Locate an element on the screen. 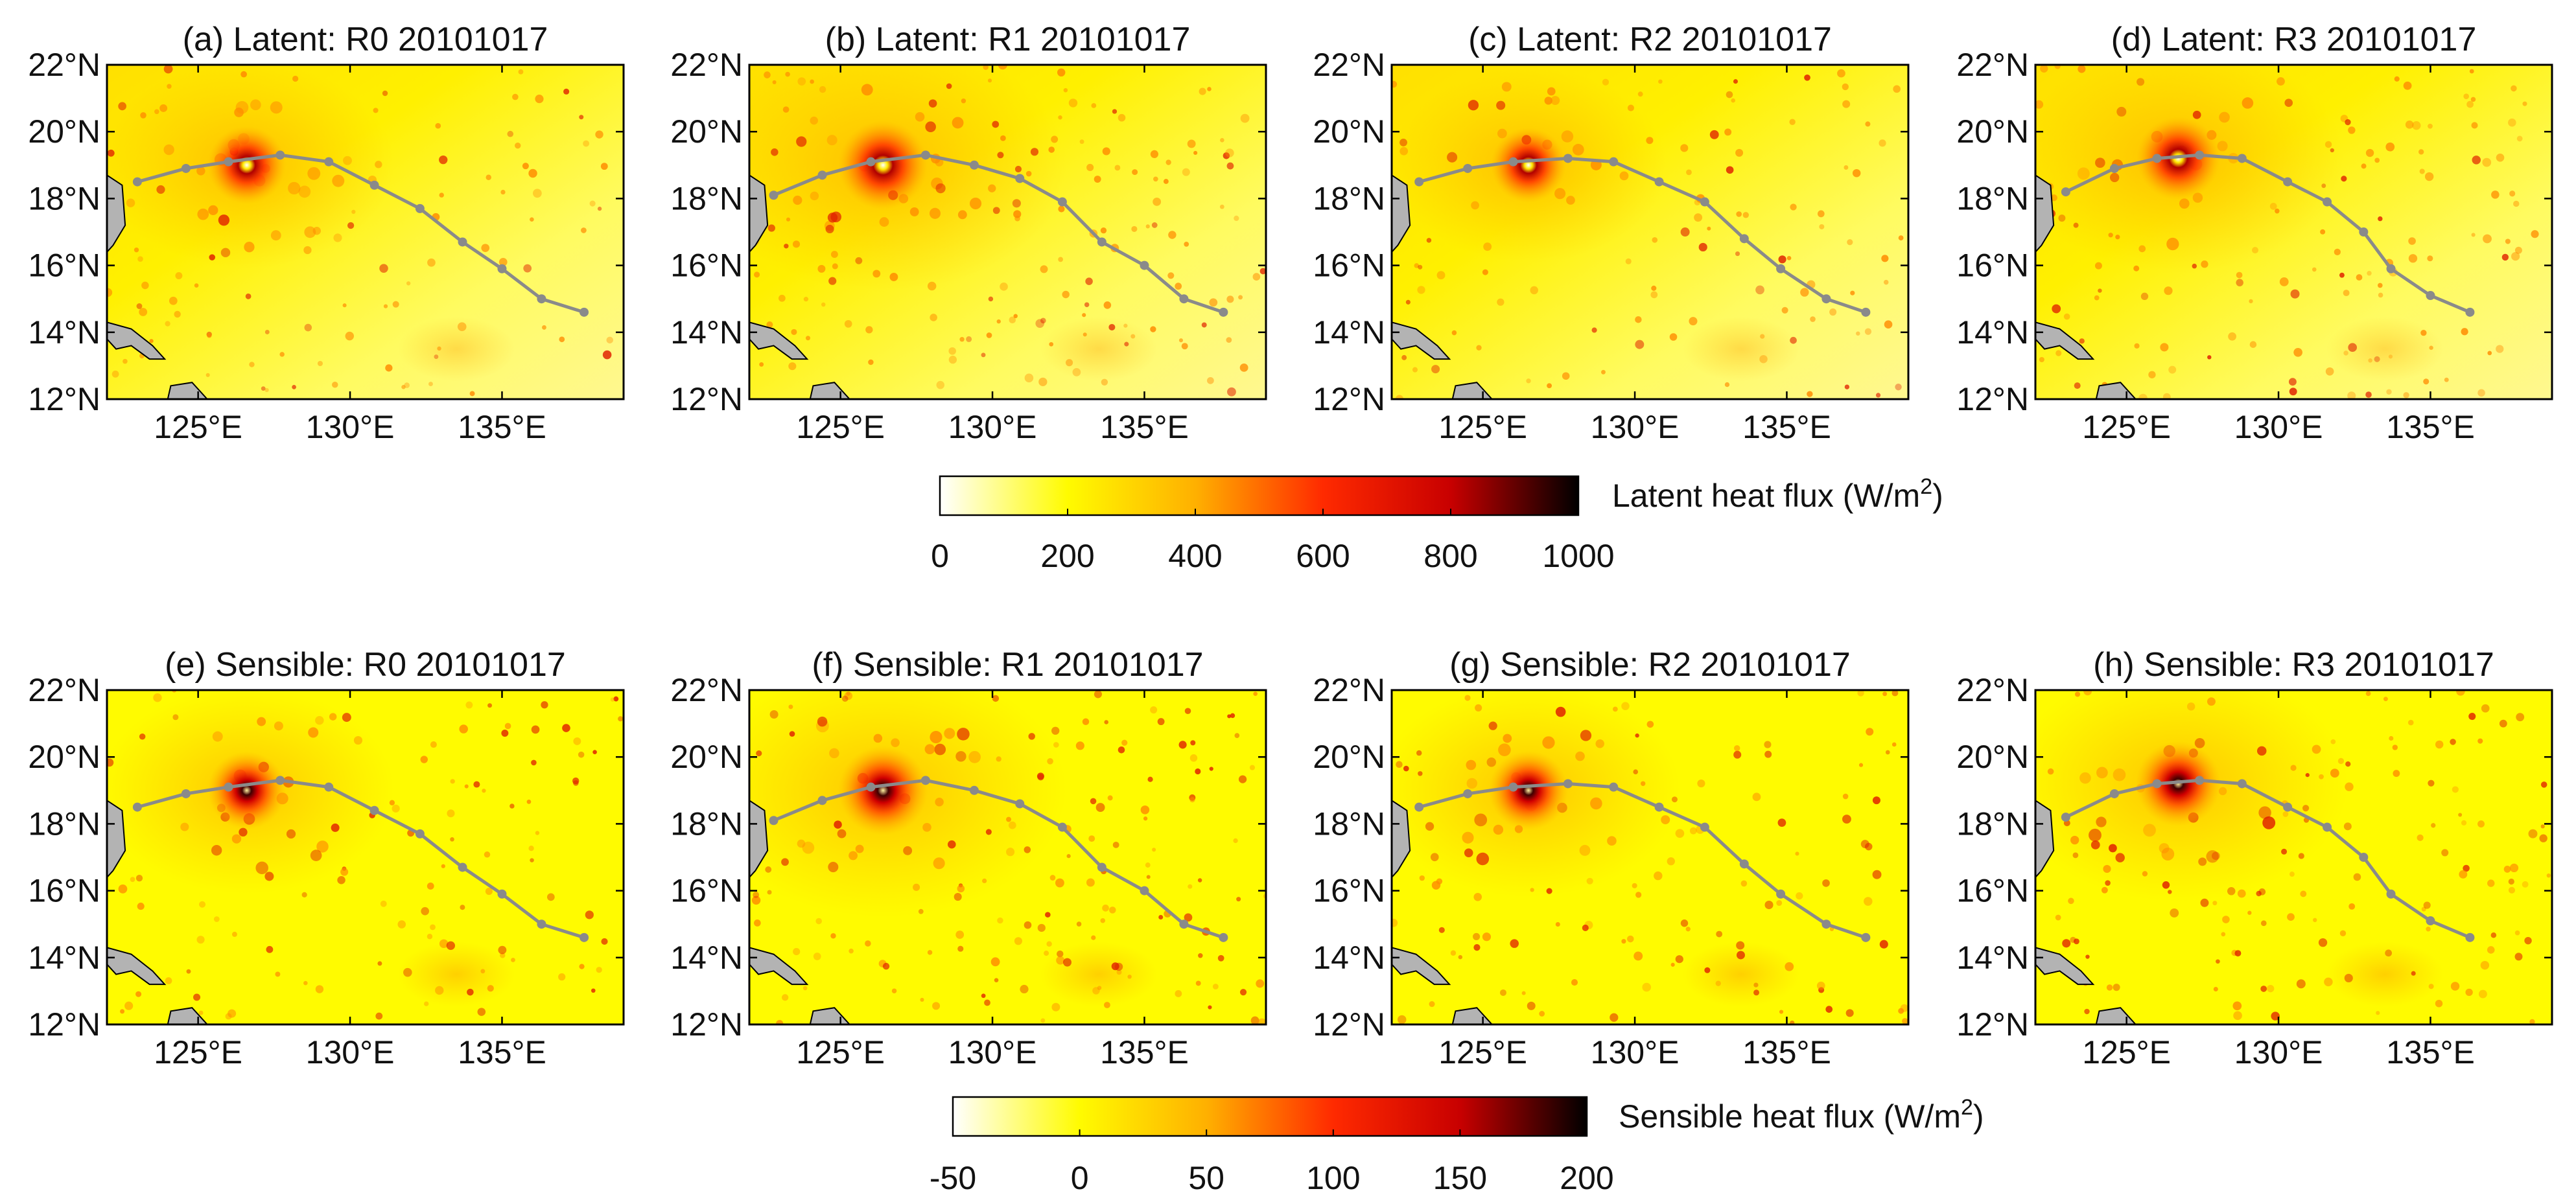 The width and height of the screenshot is (2576, 1202). y-tick-label: 20°N is located at coordinates (64, 757).